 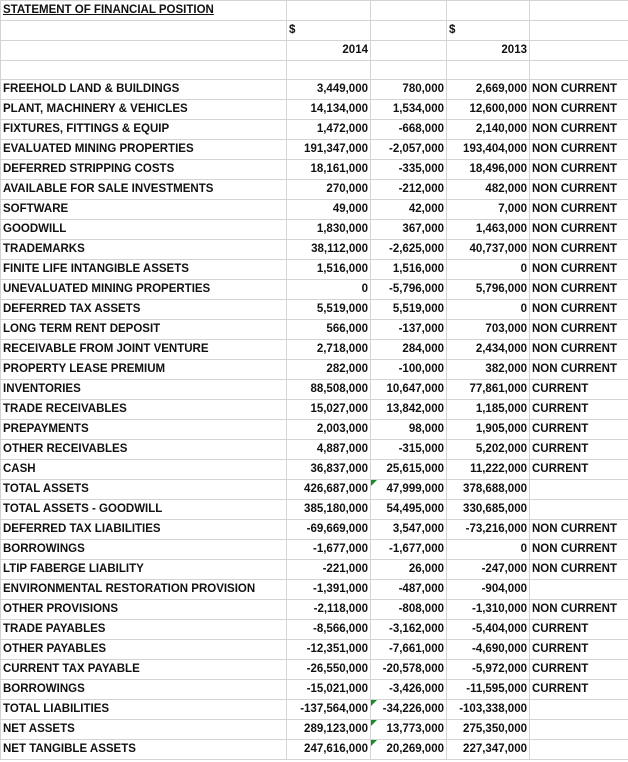 I want to click on value-2013: -5,972,000, so click(x=488, y=669).